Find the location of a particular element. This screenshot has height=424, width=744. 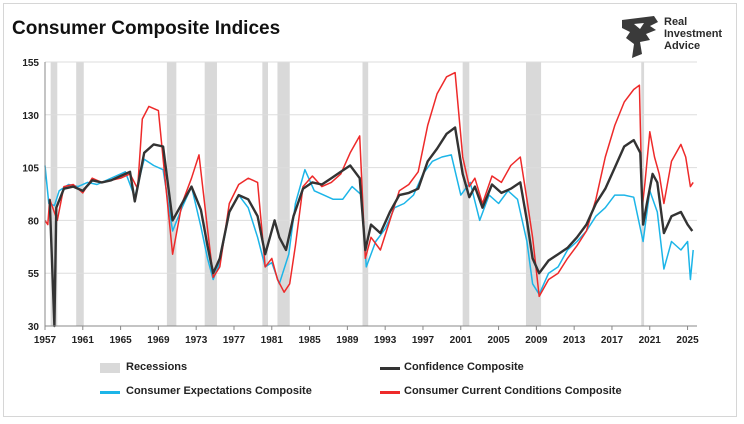

x-tick-label: 1969 is located at coordinates (158, 340).